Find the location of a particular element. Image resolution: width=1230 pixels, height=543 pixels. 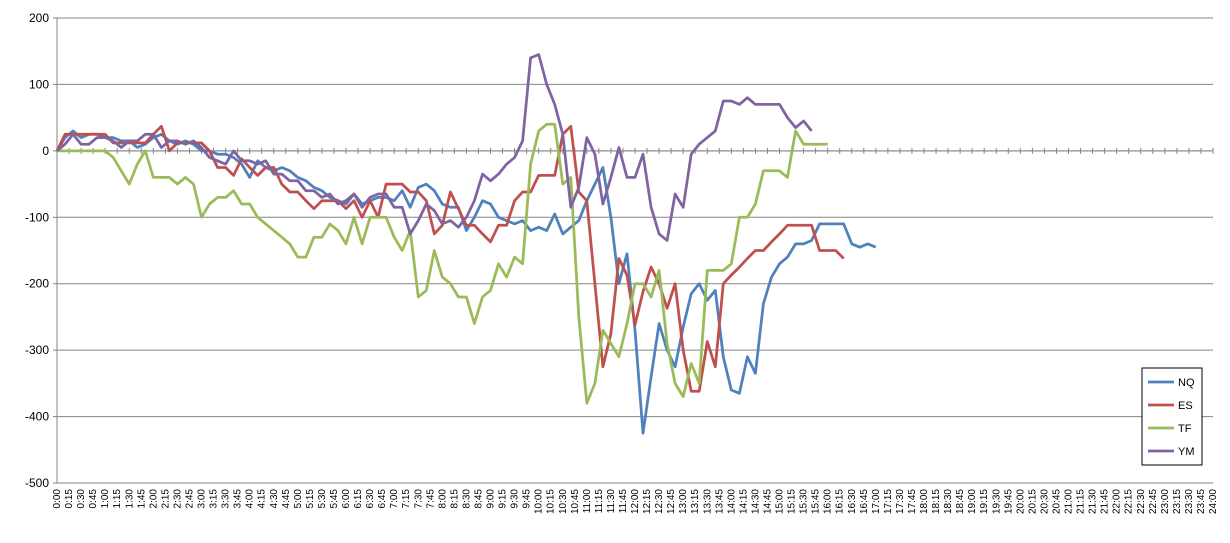

x-tick-label: 4:15 is located at coordinates (262, 499).